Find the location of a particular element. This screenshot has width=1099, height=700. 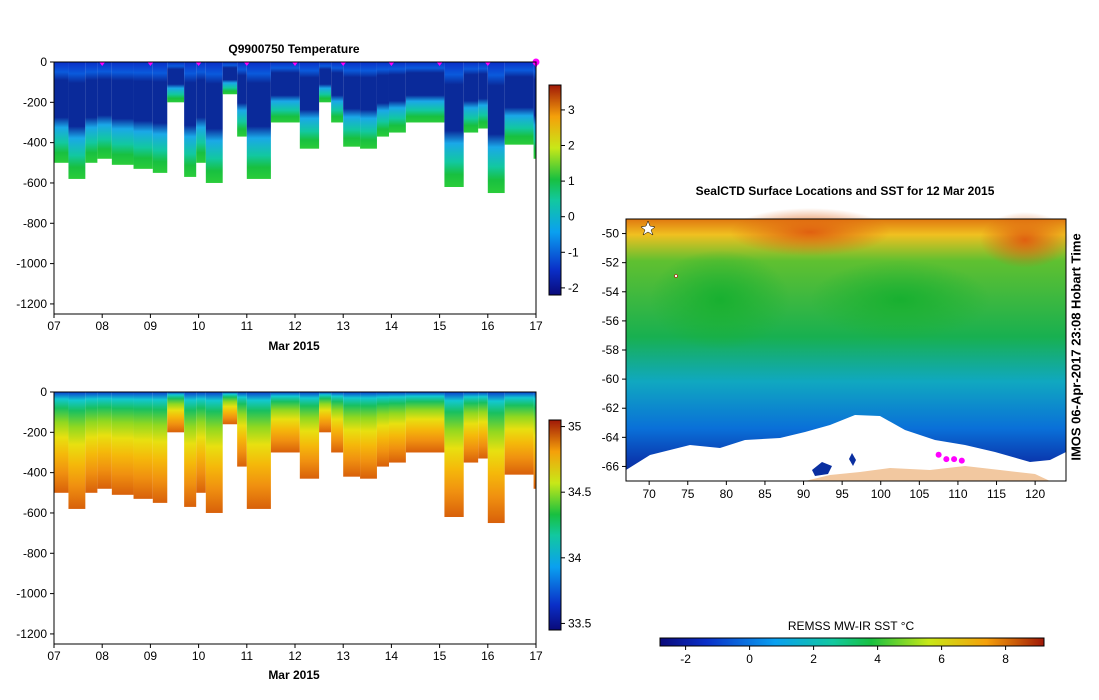

temperature-title: Q9900750 Temperature is located at coordinates (294, 49).